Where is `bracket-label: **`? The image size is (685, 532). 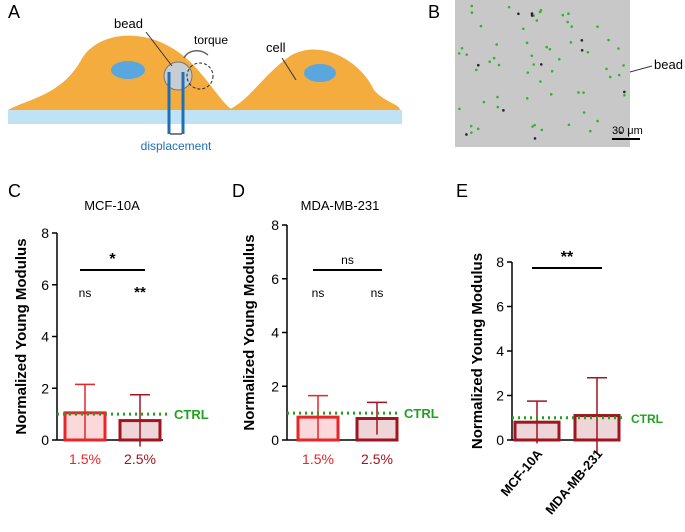
bracket-label: ** is located at coordinates (567, 257).